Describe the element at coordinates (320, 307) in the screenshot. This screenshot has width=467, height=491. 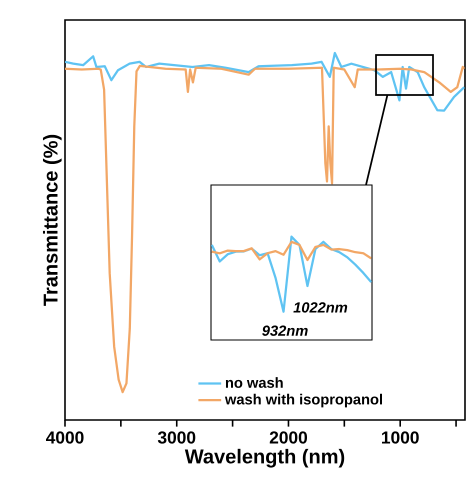
I see `annotation: 1022nm` at that location.